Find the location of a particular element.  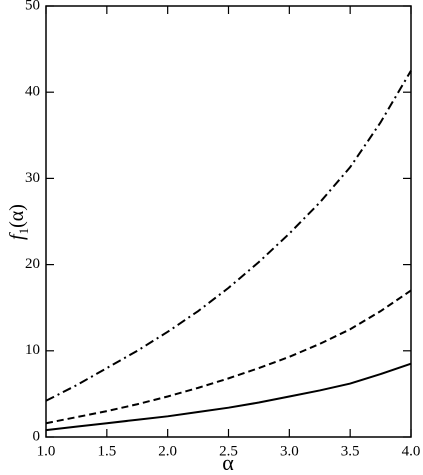

x-tick-label: 3.5 is located at coordinates (350, 451).